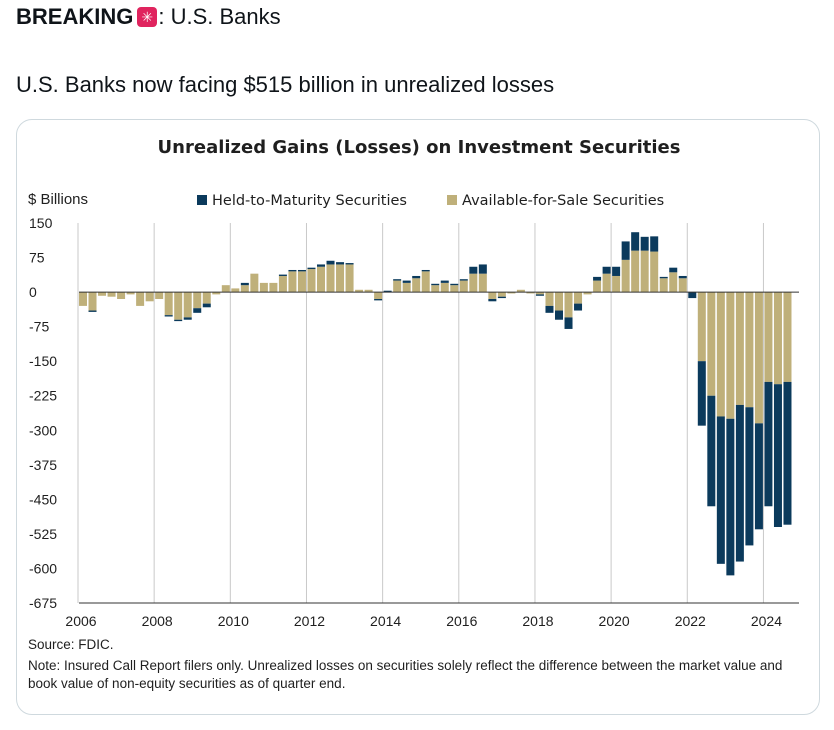 Image resolution: width=834 pixels, height=730 pixels. Describe the element at coordinates (43, 603) in the screenshot. I see `y-tick-label: -675` at that location.